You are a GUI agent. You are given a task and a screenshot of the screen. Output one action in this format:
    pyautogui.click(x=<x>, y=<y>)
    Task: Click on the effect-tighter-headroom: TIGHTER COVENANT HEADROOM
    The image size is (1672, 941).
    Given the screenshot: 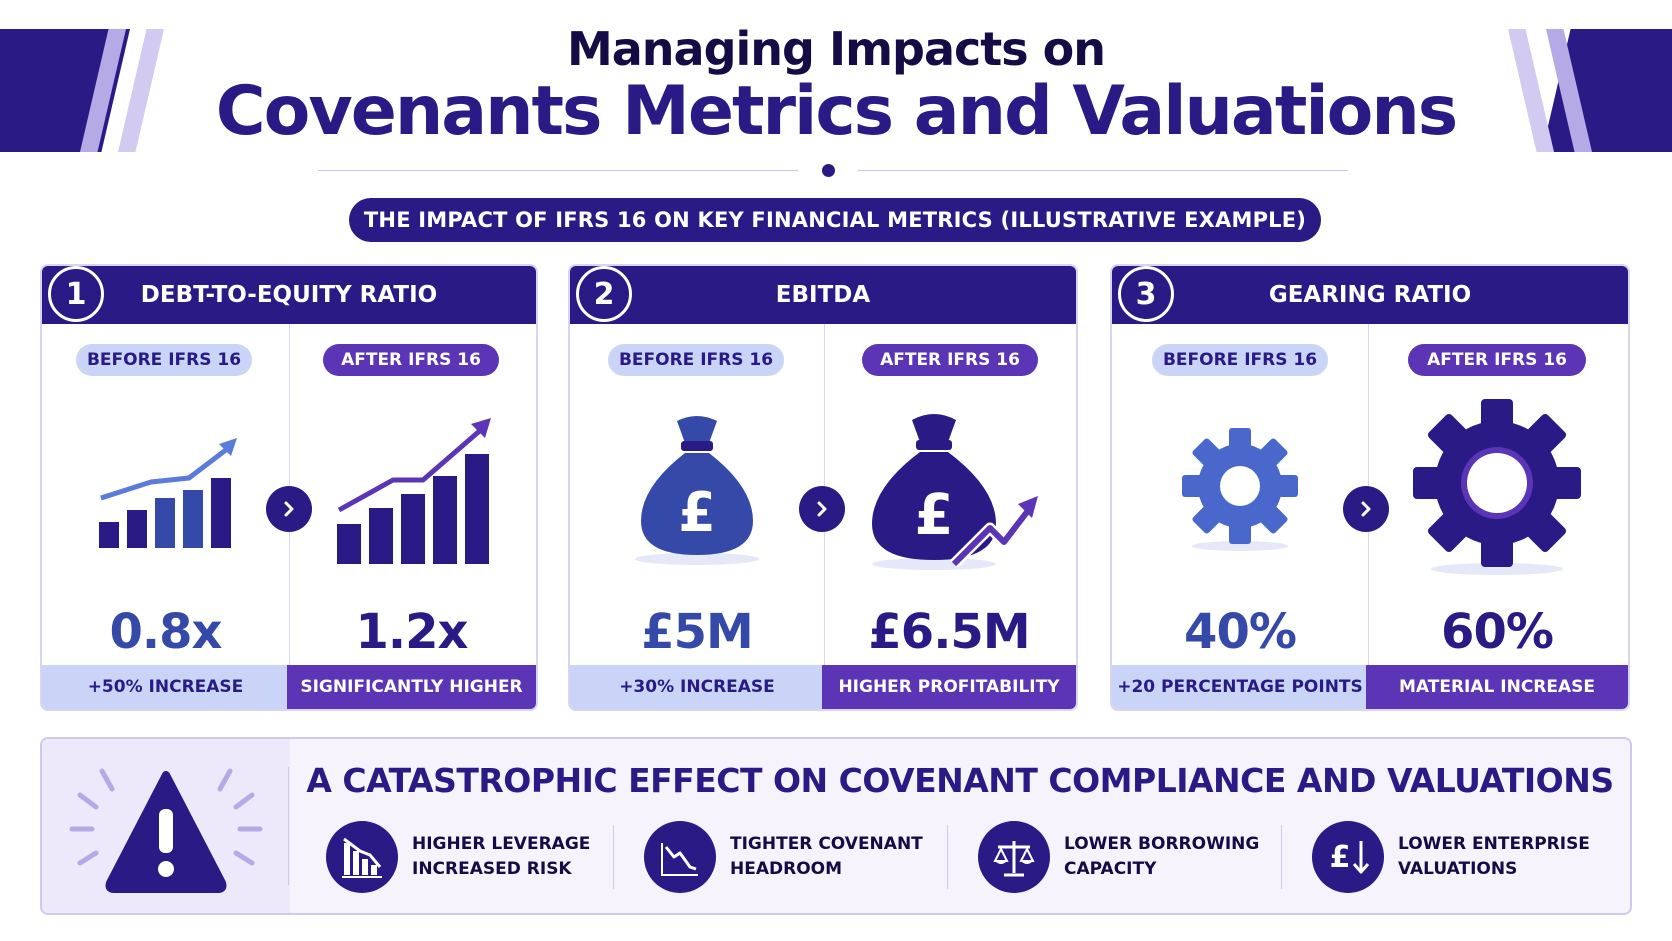 What is the action you would take?
    pyautogui.click(x=783, y=857)
    